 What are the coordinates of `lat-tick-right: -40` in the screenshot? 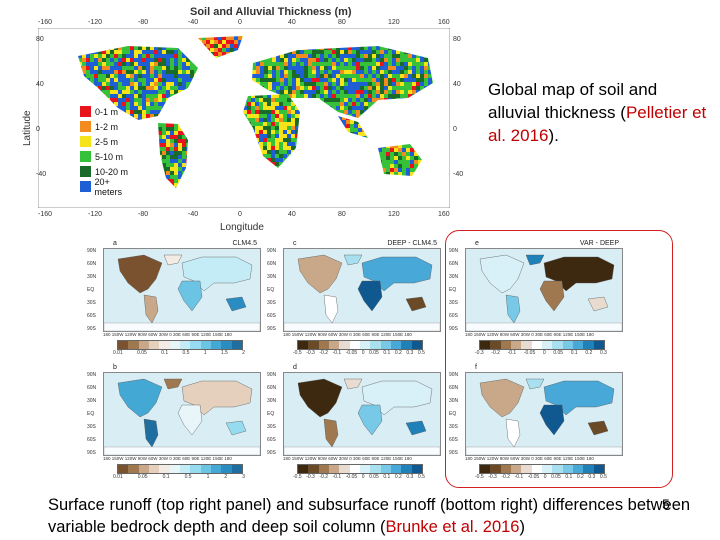 It's located at (458, 174).